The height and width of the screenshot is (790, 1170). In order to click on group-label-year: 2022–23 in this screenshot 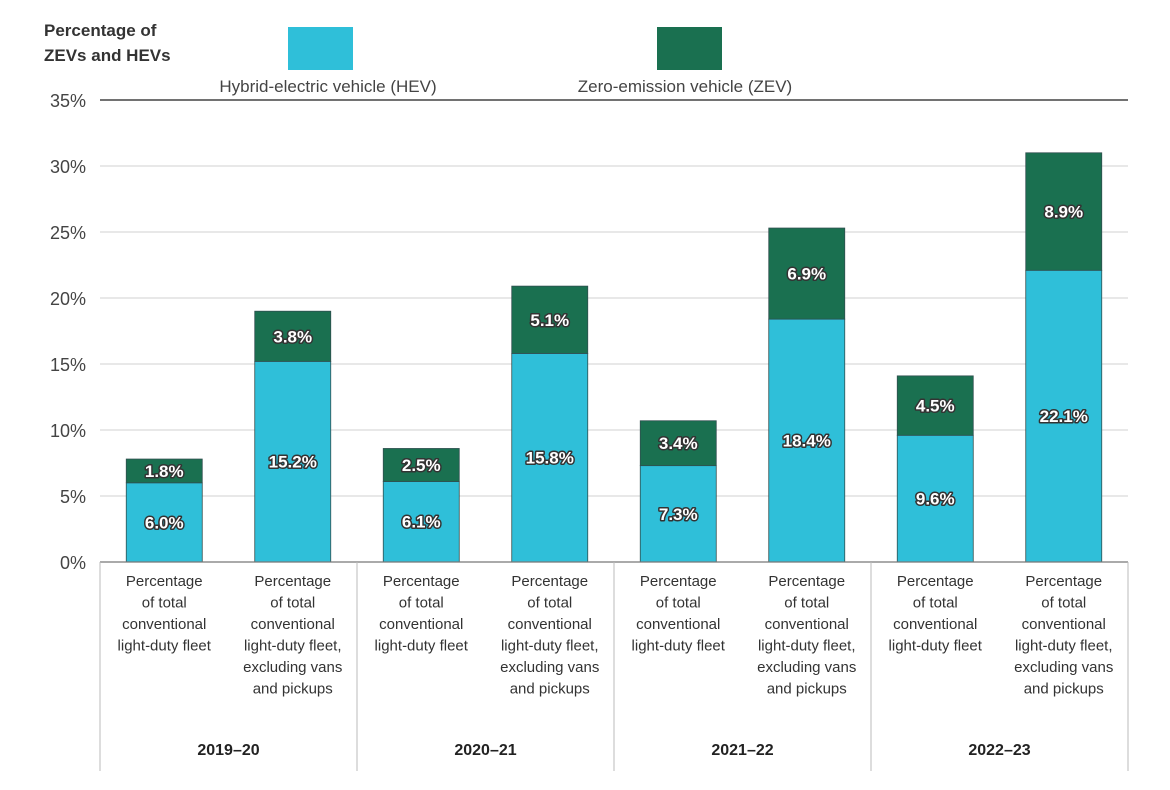, I will do `click(999, 750)`.